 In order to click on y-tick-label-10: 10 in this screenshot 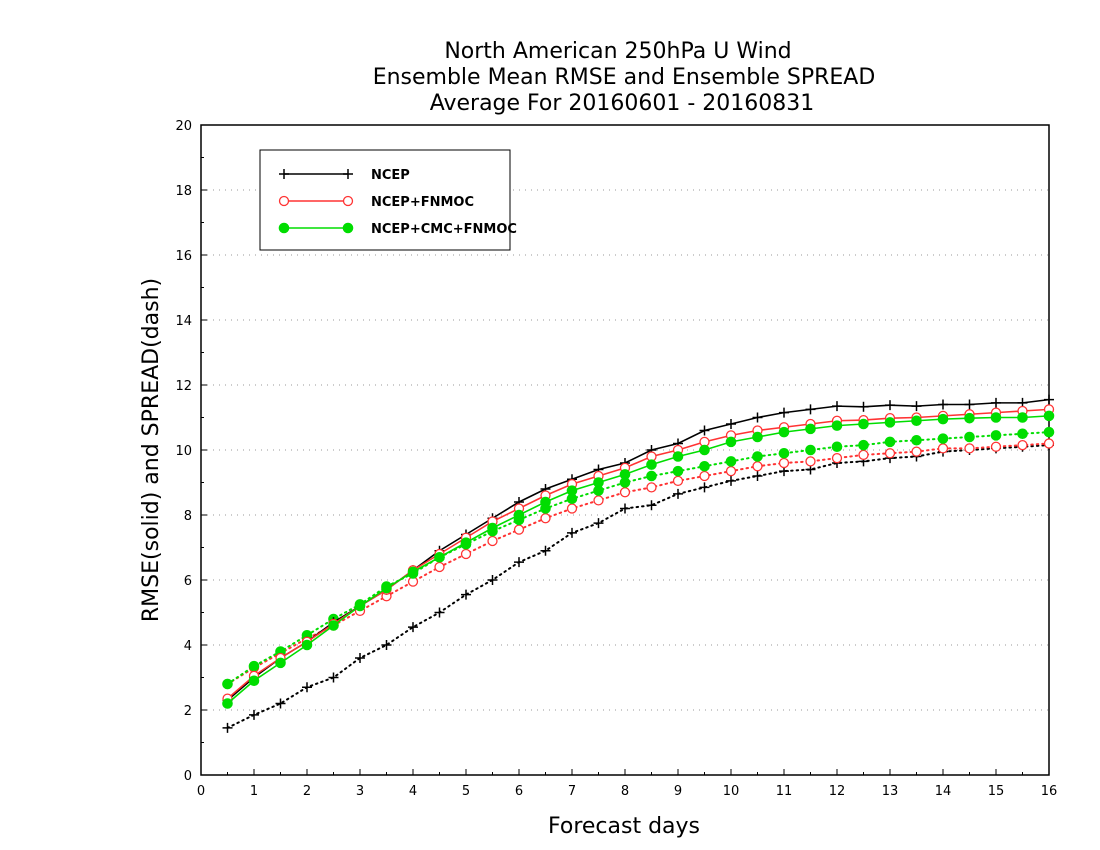, I will do `click(183, 451)`.